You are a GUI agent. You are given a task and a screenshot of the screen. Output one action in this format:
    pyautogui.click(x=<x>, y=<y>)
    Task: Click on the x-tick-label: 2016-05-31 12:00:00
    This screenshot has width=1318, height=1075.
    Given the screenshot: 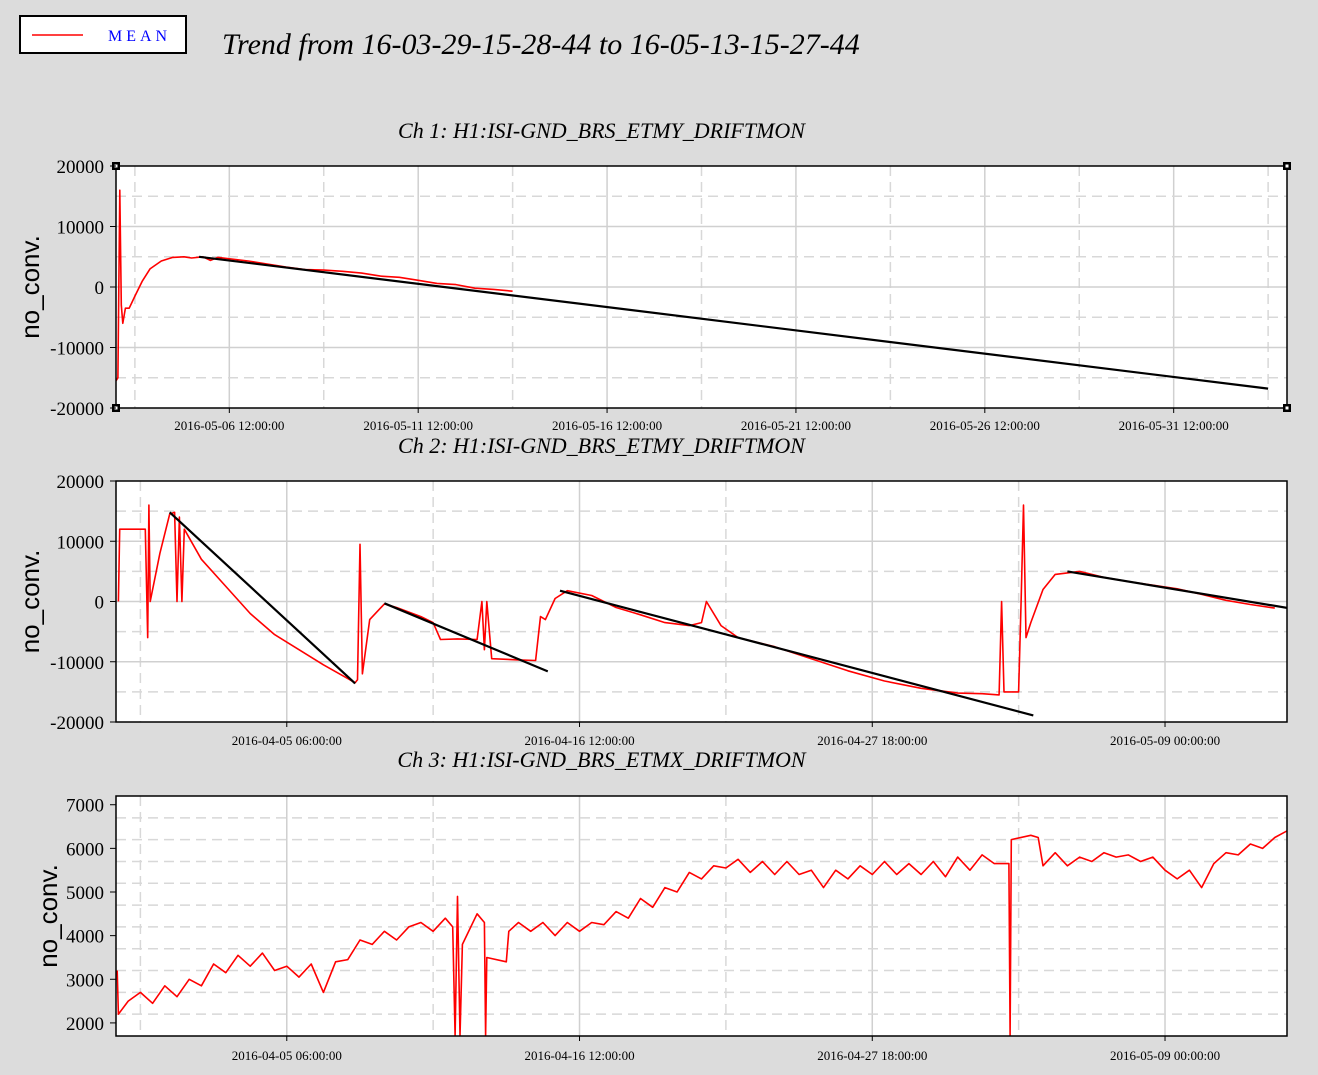 What is the action you would take?
    pyautogui.click(x=1174, y=425)
    